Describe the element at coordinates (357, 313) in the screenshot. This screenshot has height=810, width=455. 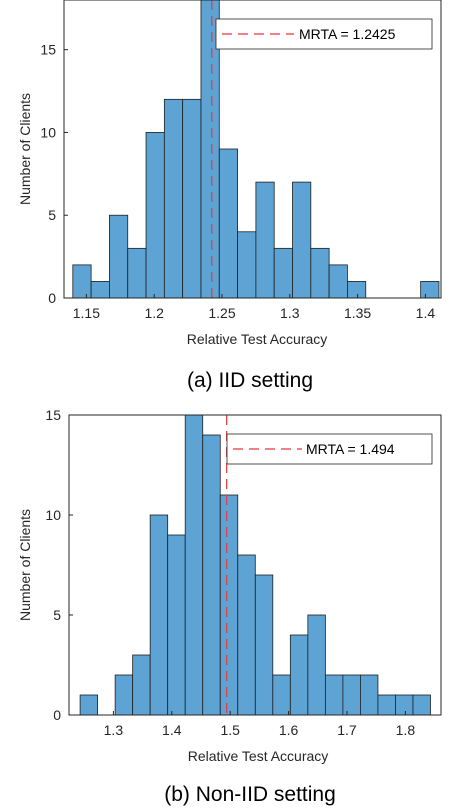
I see `x-tick-label: 1.35` at that location.